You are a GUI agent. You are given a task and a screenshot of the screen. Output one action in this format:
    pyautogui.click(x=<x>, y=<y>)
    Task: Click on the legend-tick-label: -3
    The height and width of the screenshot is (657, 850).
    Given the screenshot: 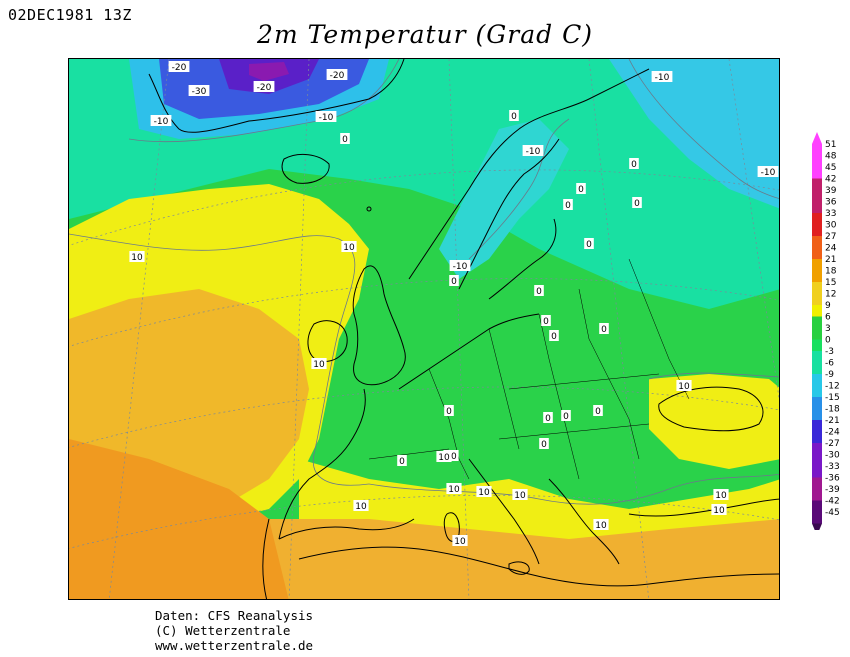 What is the action you would take?
    pyautogui.click(x=829, y=352)
    